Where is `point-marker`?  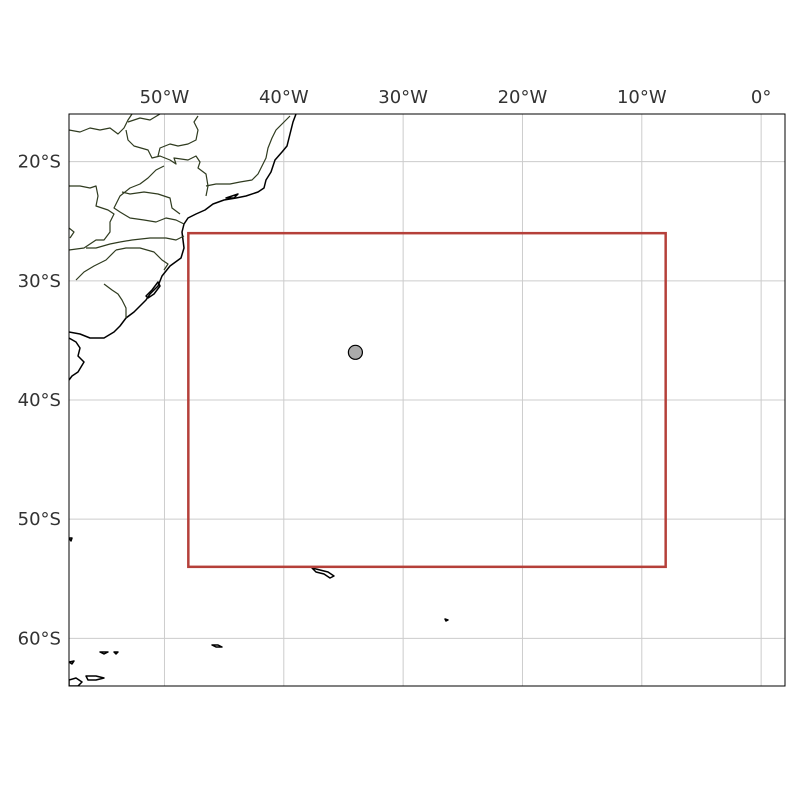 point-marker is located at coordinates (355, 352).